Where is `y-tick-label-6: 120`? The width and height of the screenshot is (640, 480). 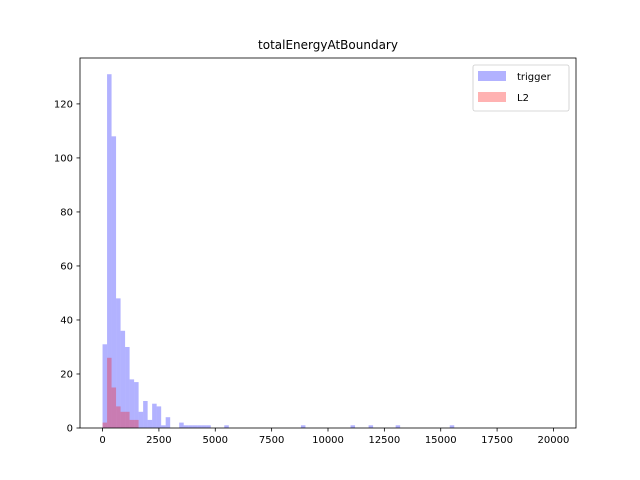 y-tick-label-6: 120 is located at coordinates (63, 104).